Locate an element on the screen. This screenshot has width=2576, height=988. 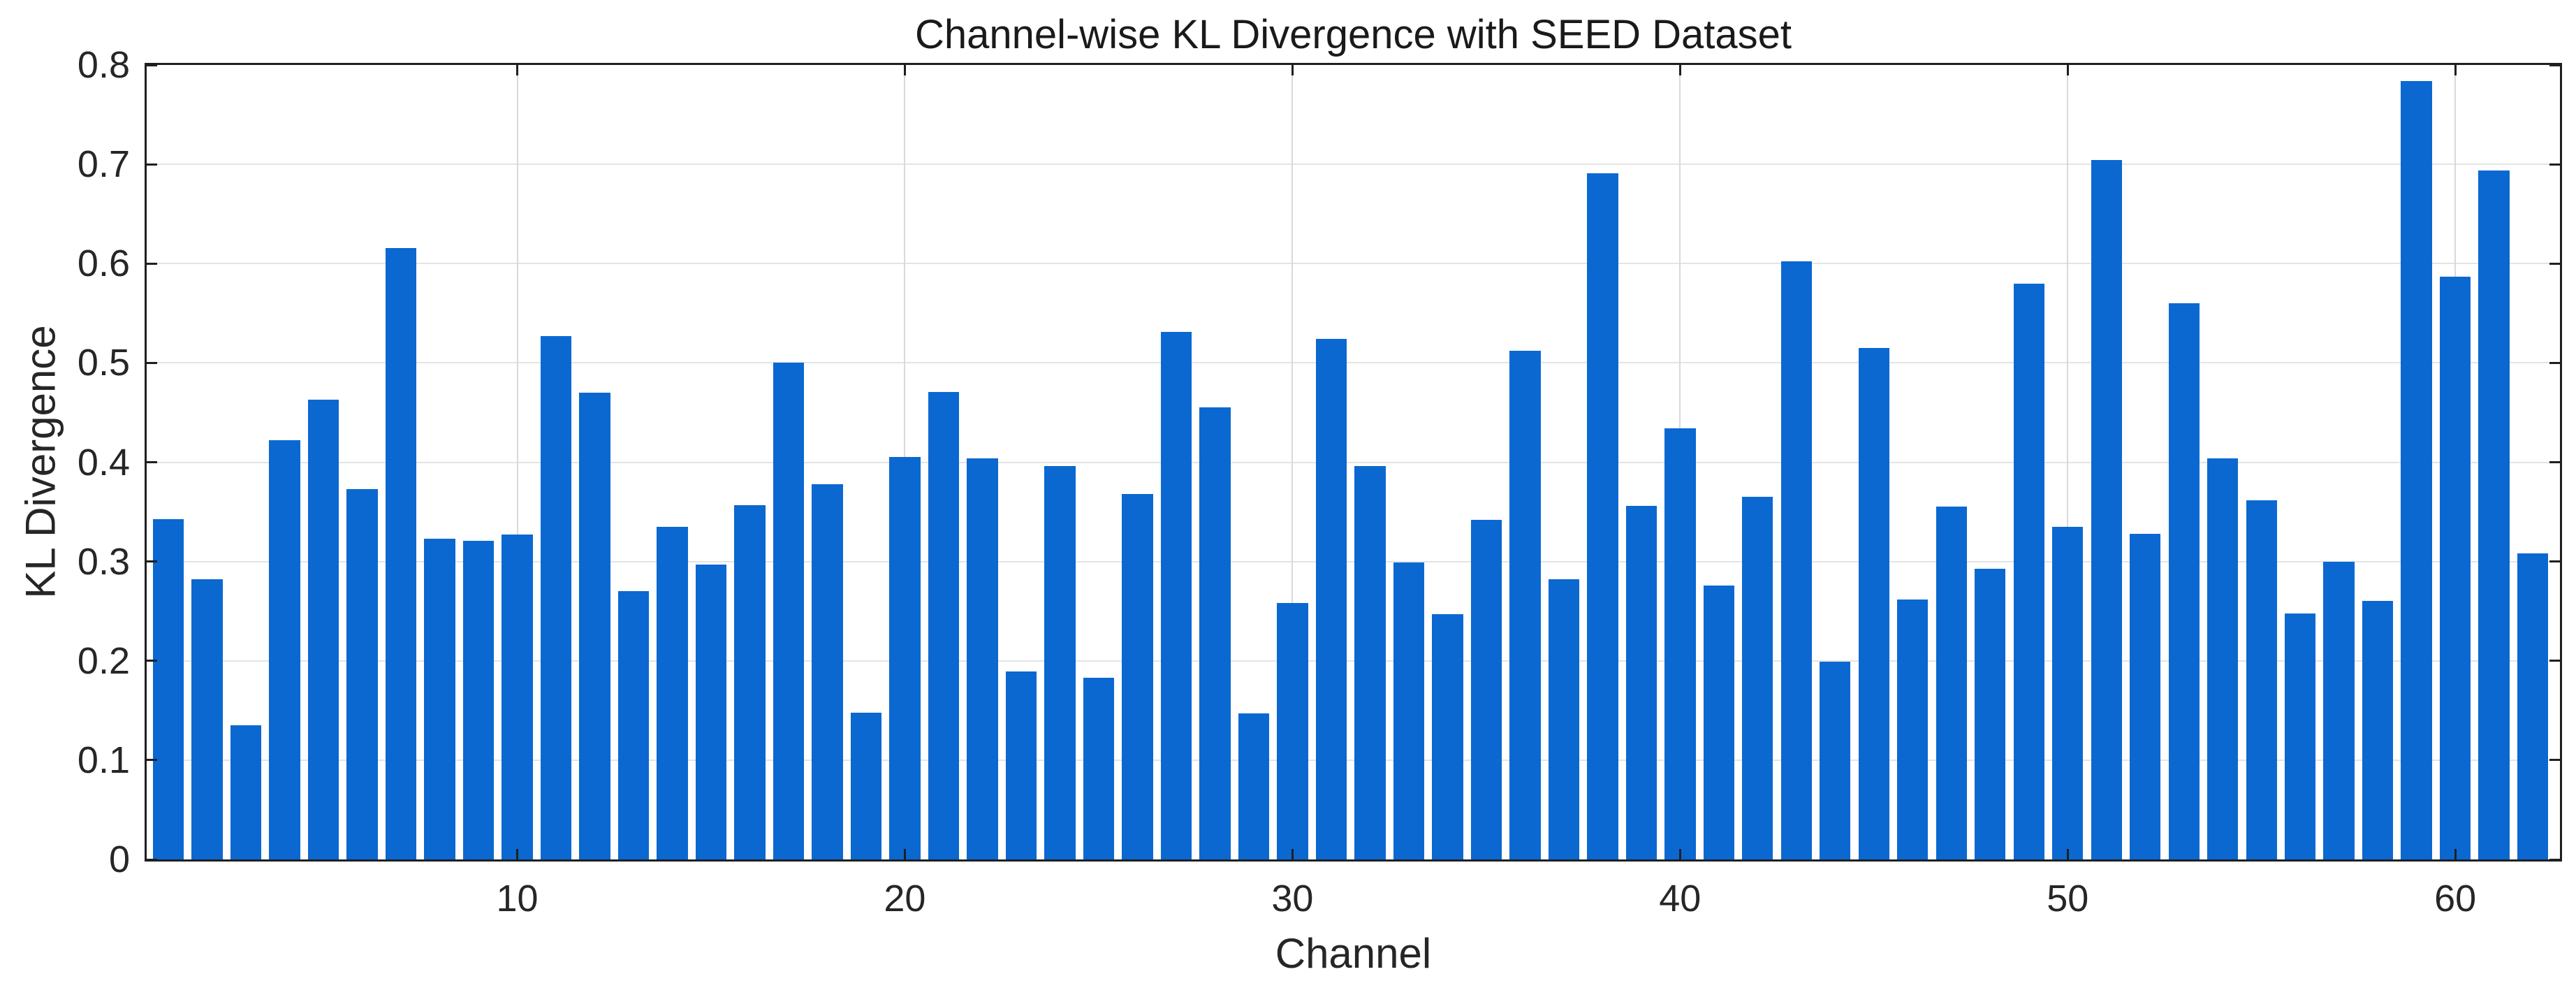
y-right-tick-0.8 is located at coordinates (2554, 65).